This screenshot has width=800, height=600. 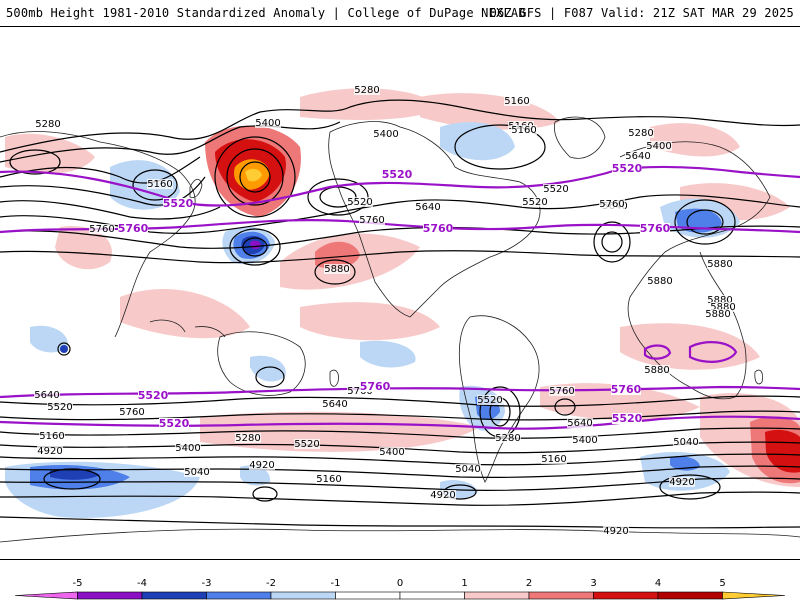 I want to click on legend-tick-label: 5, so click(x=722, y=583).